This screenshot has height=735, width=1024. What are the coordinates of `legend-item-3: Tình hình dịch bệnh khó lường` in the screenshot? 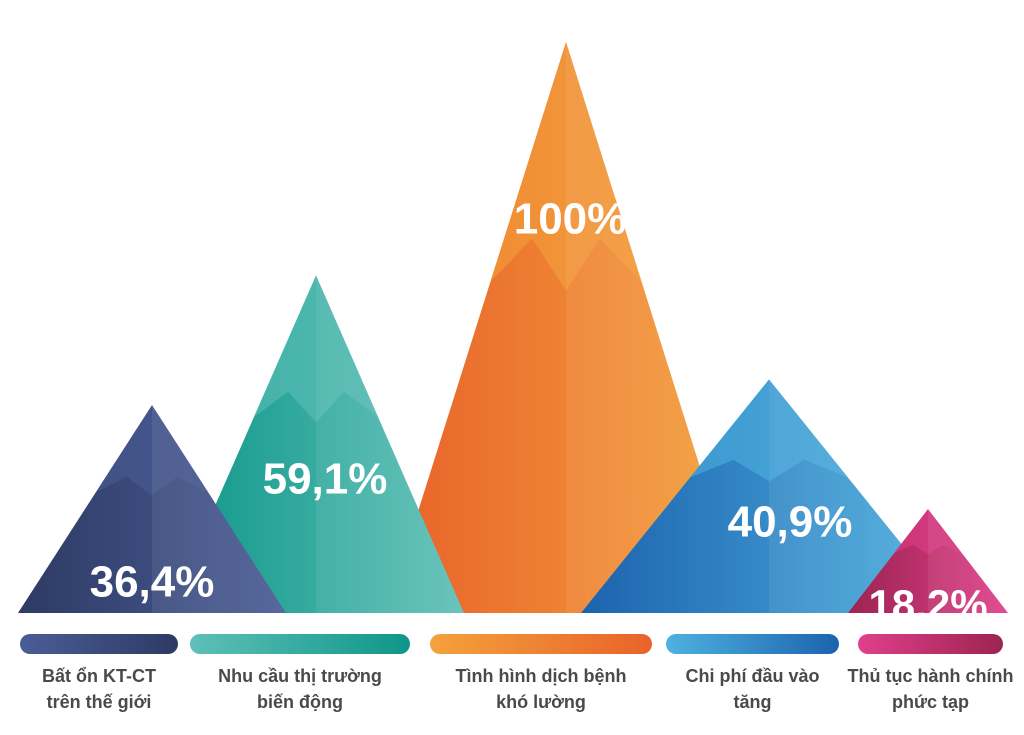 It's located at (541, 673).